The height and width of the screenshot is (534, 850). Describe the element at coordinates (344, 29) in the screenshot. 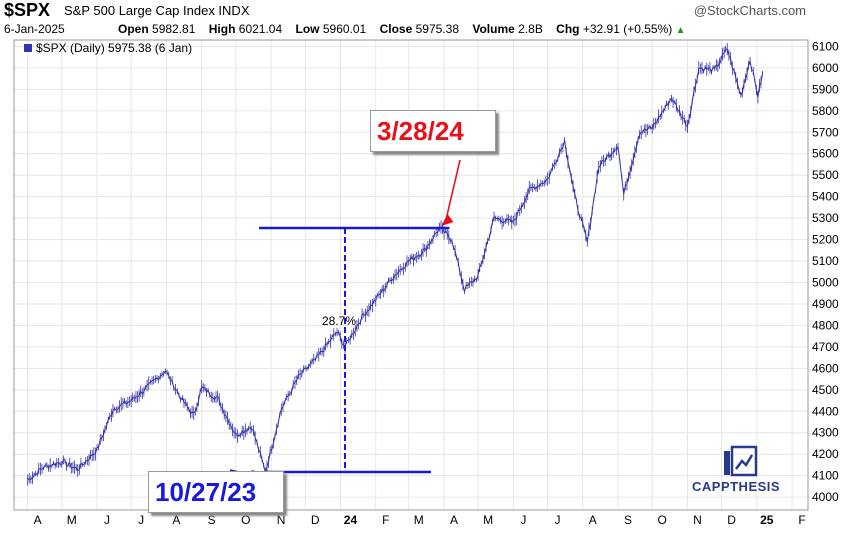

I see `low-value: 5960.01` at that location.